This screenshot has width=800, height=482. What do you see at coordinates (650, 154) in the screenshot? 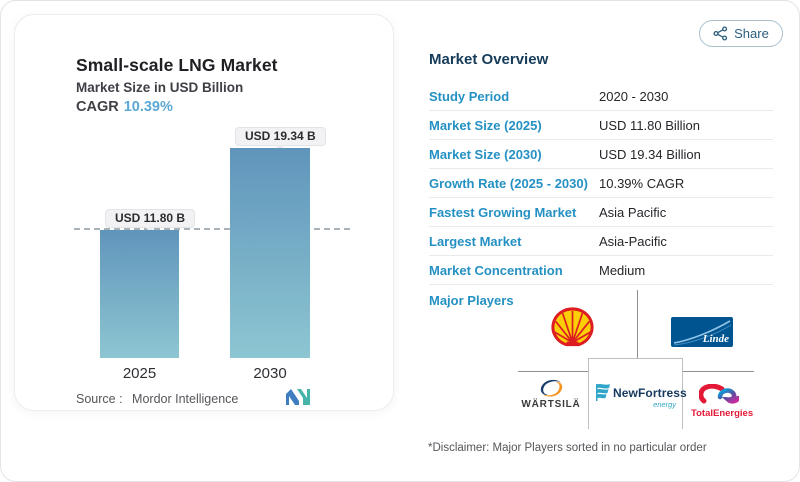
I see `row-value: USD 19.34 Billion` at bounding box center [650, 154].